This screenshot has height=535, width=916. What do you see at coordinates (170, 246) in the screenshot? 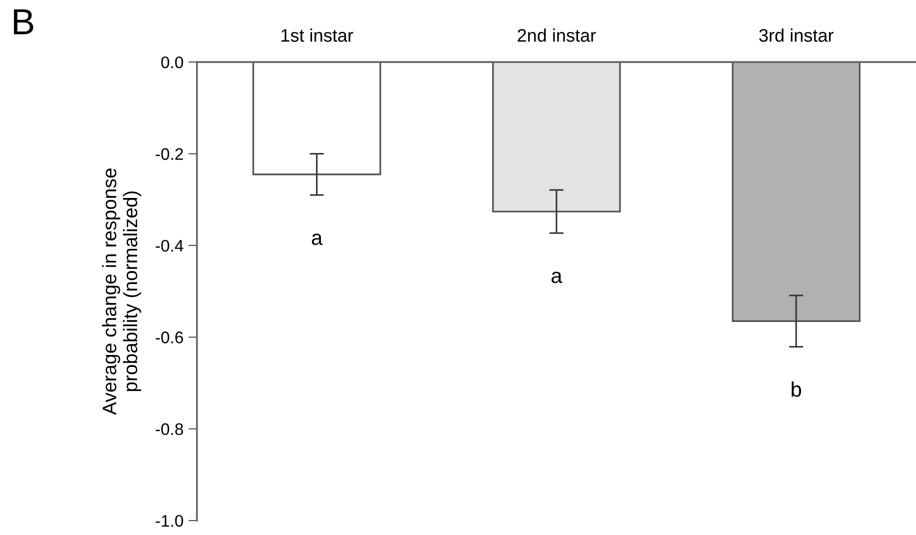
I see `y-tick-label: -0.4` at bounding box center [170, 246].